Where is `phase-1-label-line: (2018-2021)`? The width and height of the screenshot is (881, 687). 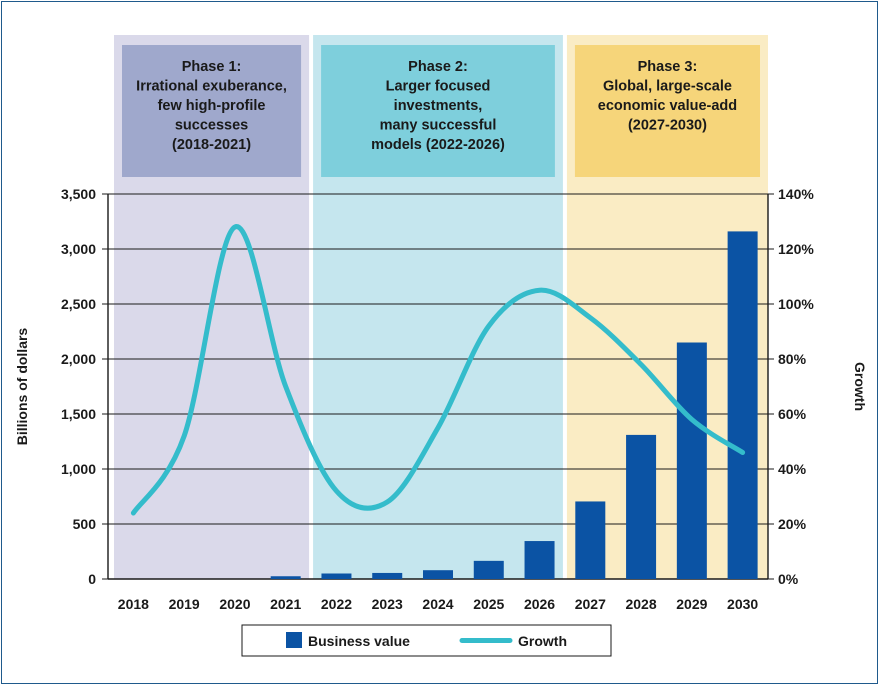 phase-1-label-line: (2018-2021) is located at coordinates (211, 145).